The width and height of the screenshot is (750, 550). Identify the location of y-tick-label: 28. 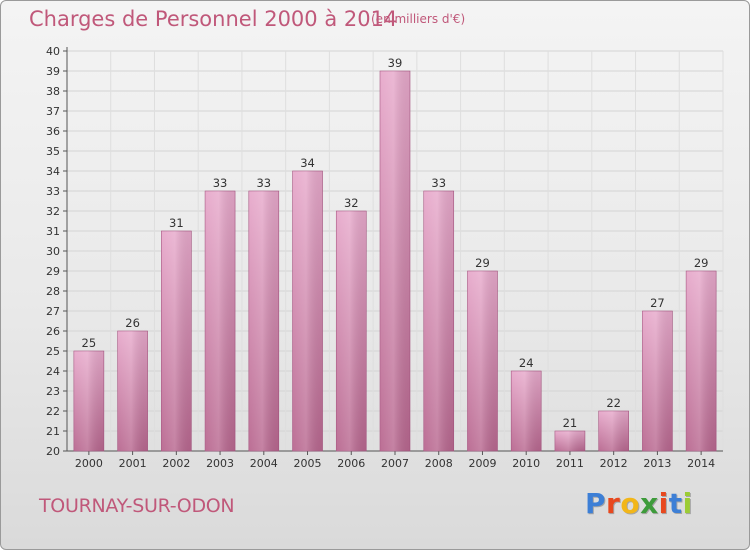
(53, 291).